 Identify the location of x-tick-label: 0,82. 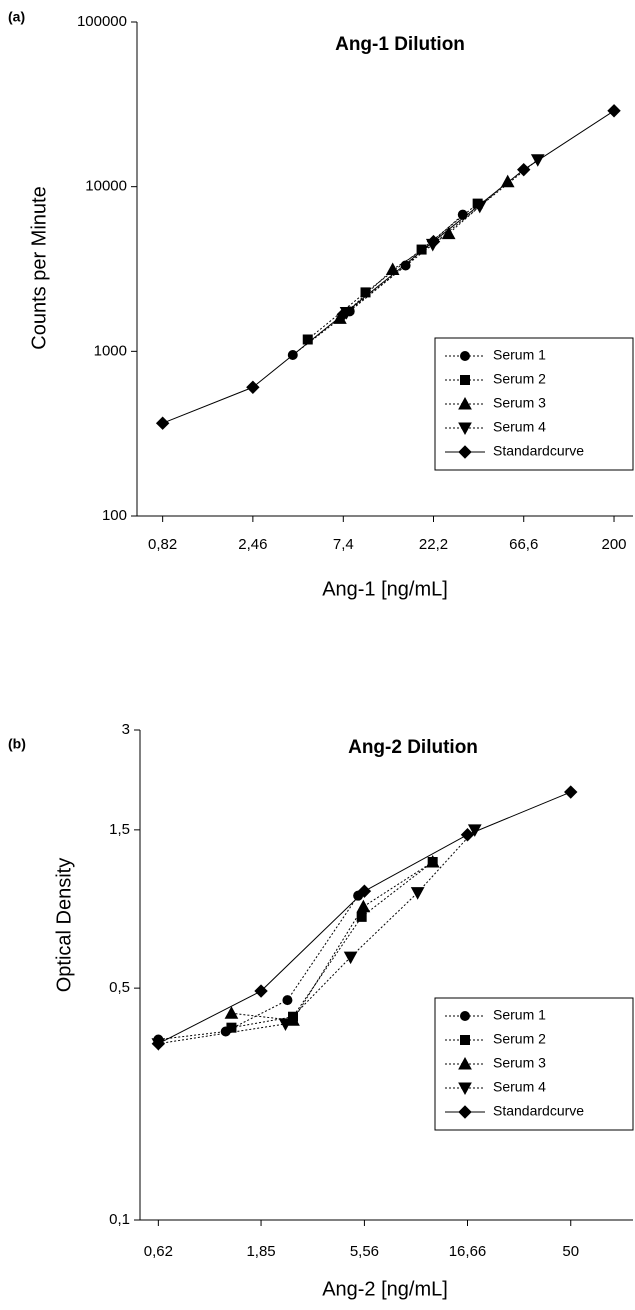
(162, 544).